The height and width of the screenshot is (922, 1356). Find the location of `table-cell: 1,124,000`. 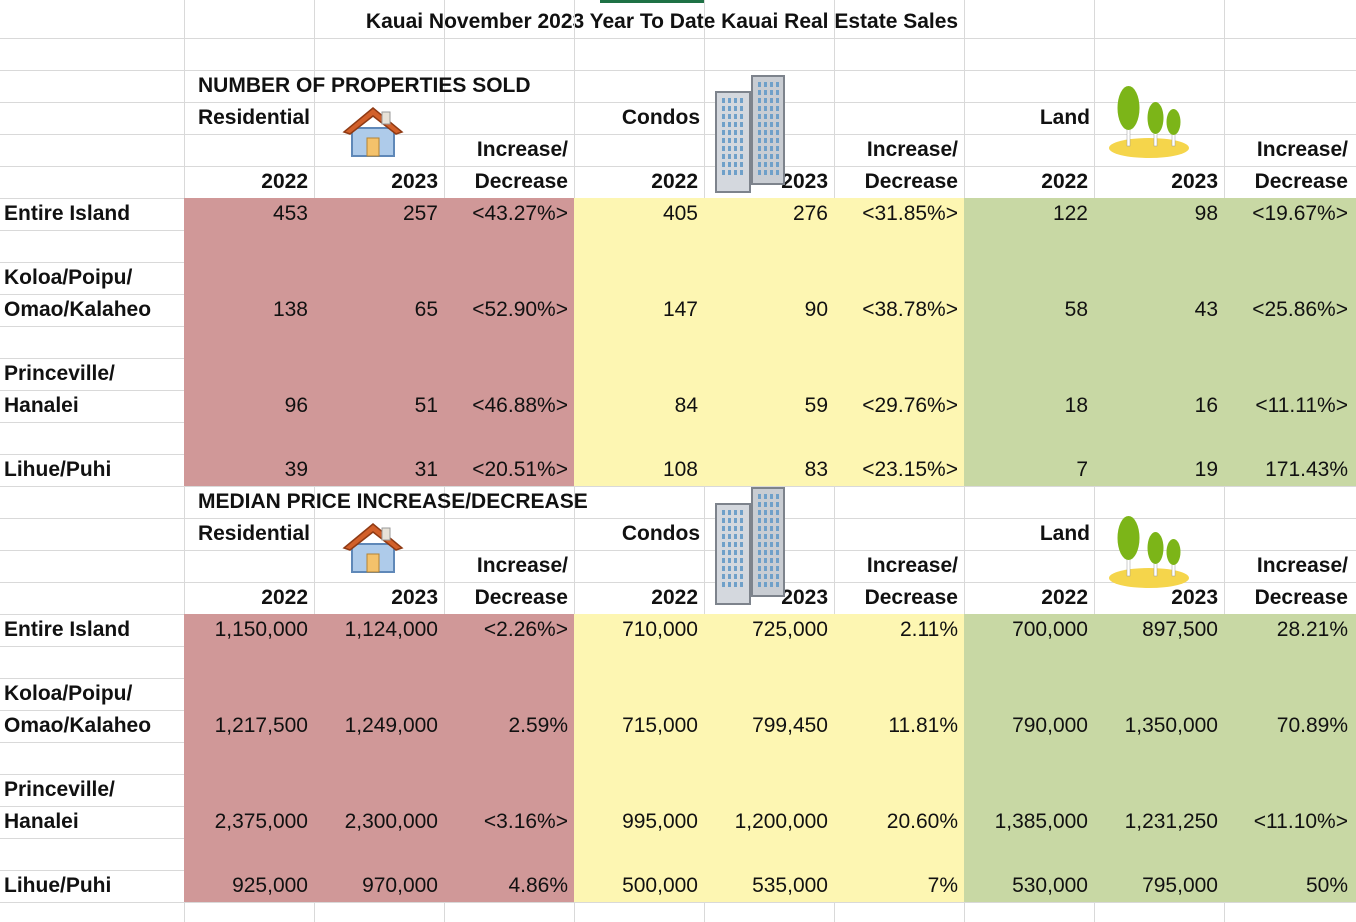

table-cell: 1,124,000 is located at coordinates (391, 629).